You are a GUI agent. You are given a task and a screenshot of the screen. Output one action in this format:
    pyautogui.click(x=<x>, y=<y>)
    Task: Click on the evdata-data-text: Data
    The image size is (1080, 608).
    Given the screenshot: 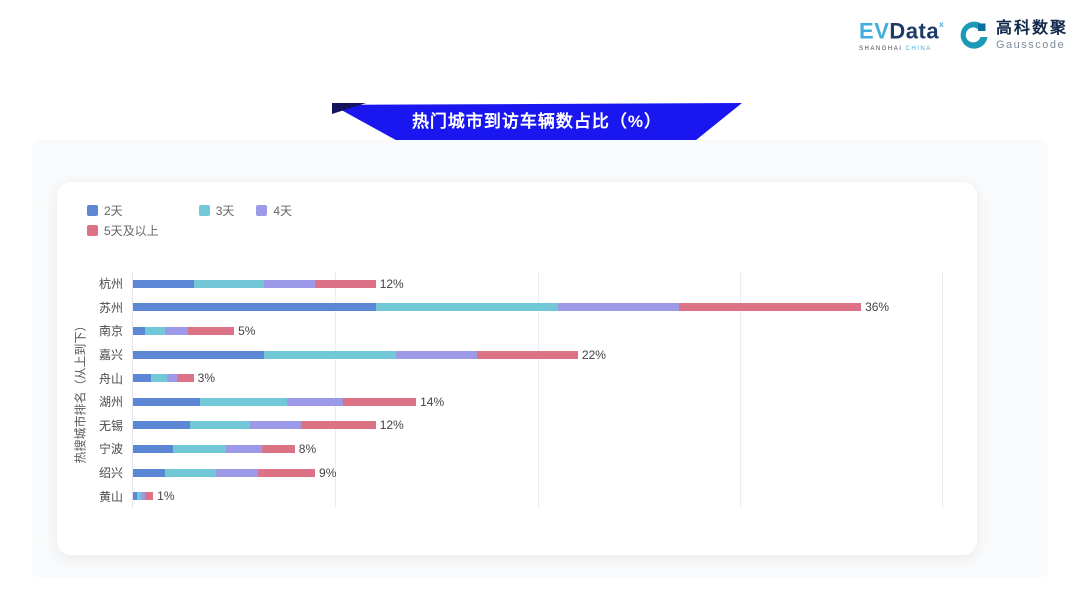 What is the action you would take?
    pyautogui.click(x=914, y=31)
    